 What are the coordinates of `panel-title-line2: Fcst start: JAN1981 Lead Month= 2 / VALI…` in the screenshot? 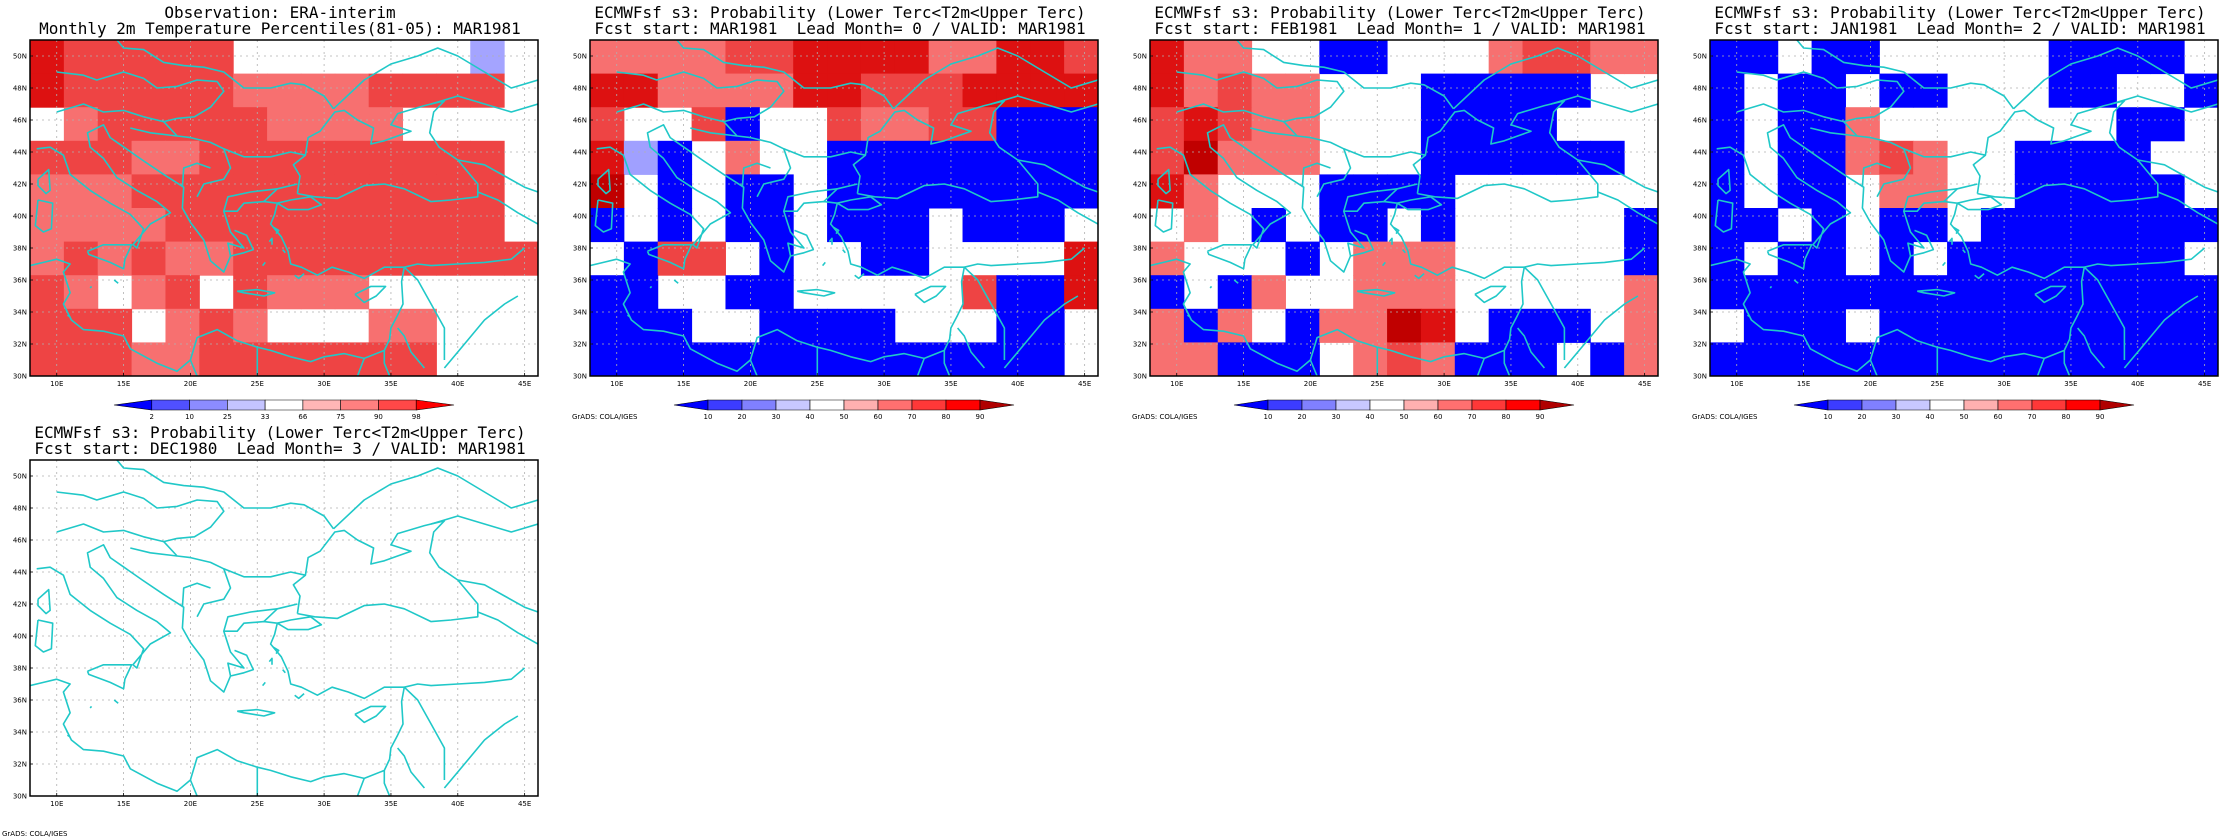 It's located at (1960, 28).